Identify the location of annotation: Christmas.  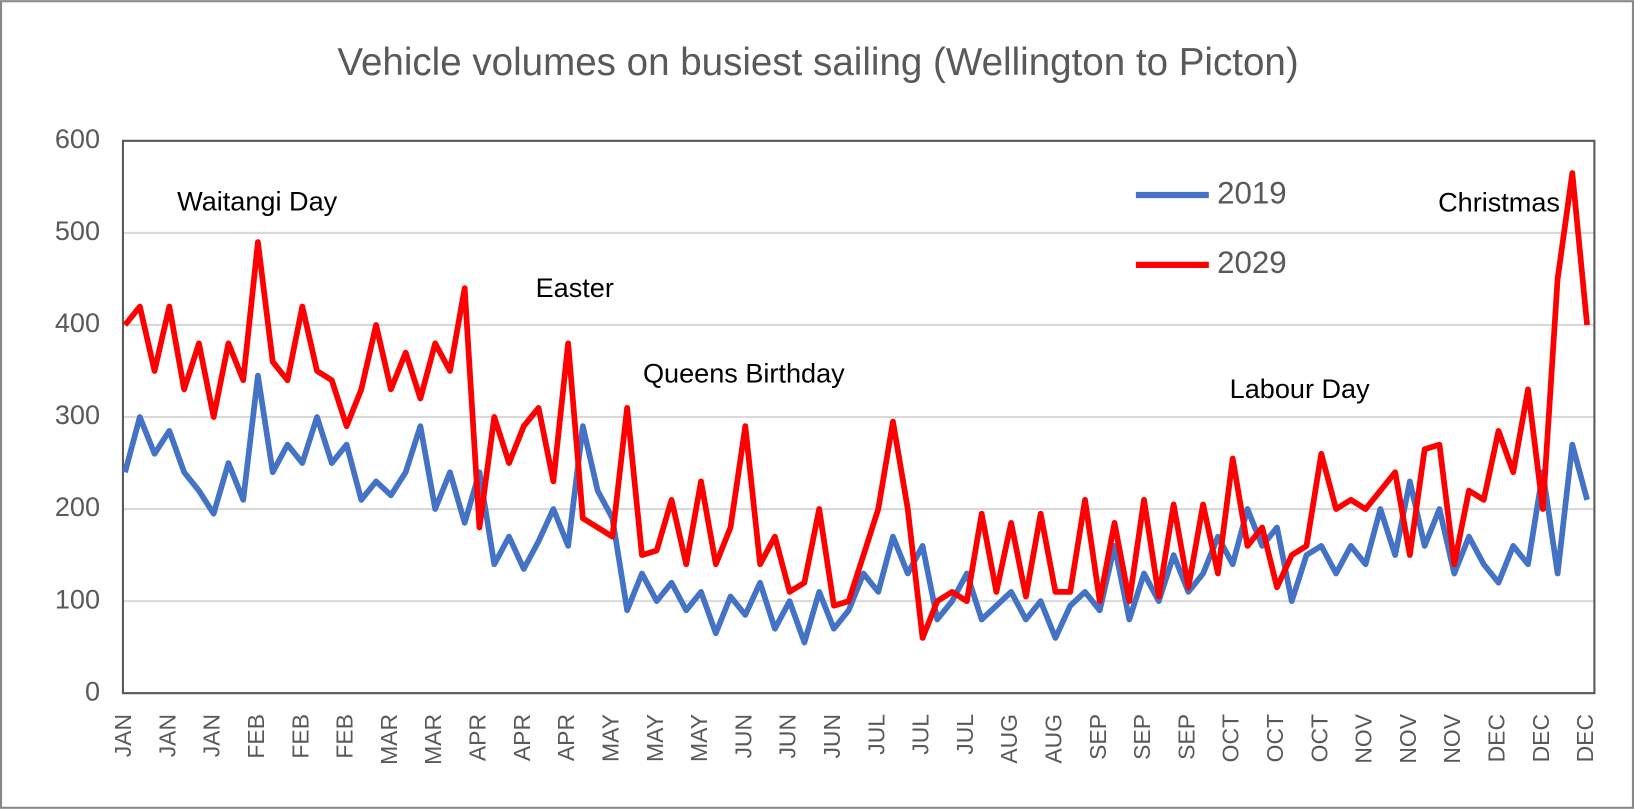
(1499, 202).